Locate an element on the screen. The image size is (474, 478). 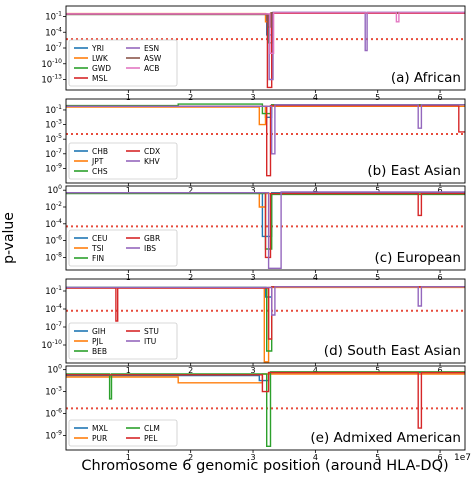
legend-label: ESN is located at coordinates (151, 48).